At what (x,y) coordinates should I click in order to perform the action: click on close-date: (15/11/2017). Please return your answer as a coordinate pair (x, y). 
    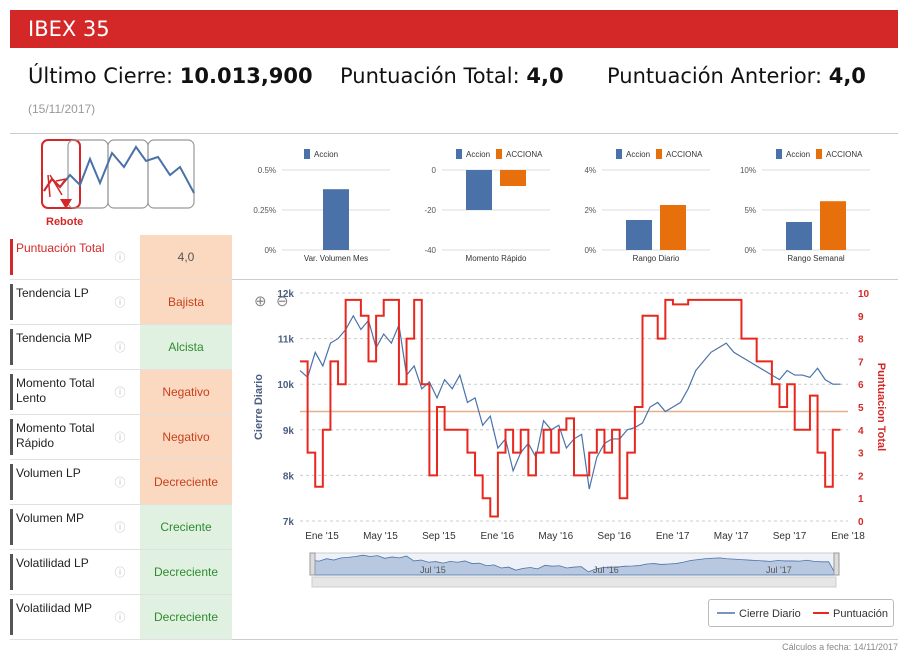
    Looking at the image, I should click on (62, 109).